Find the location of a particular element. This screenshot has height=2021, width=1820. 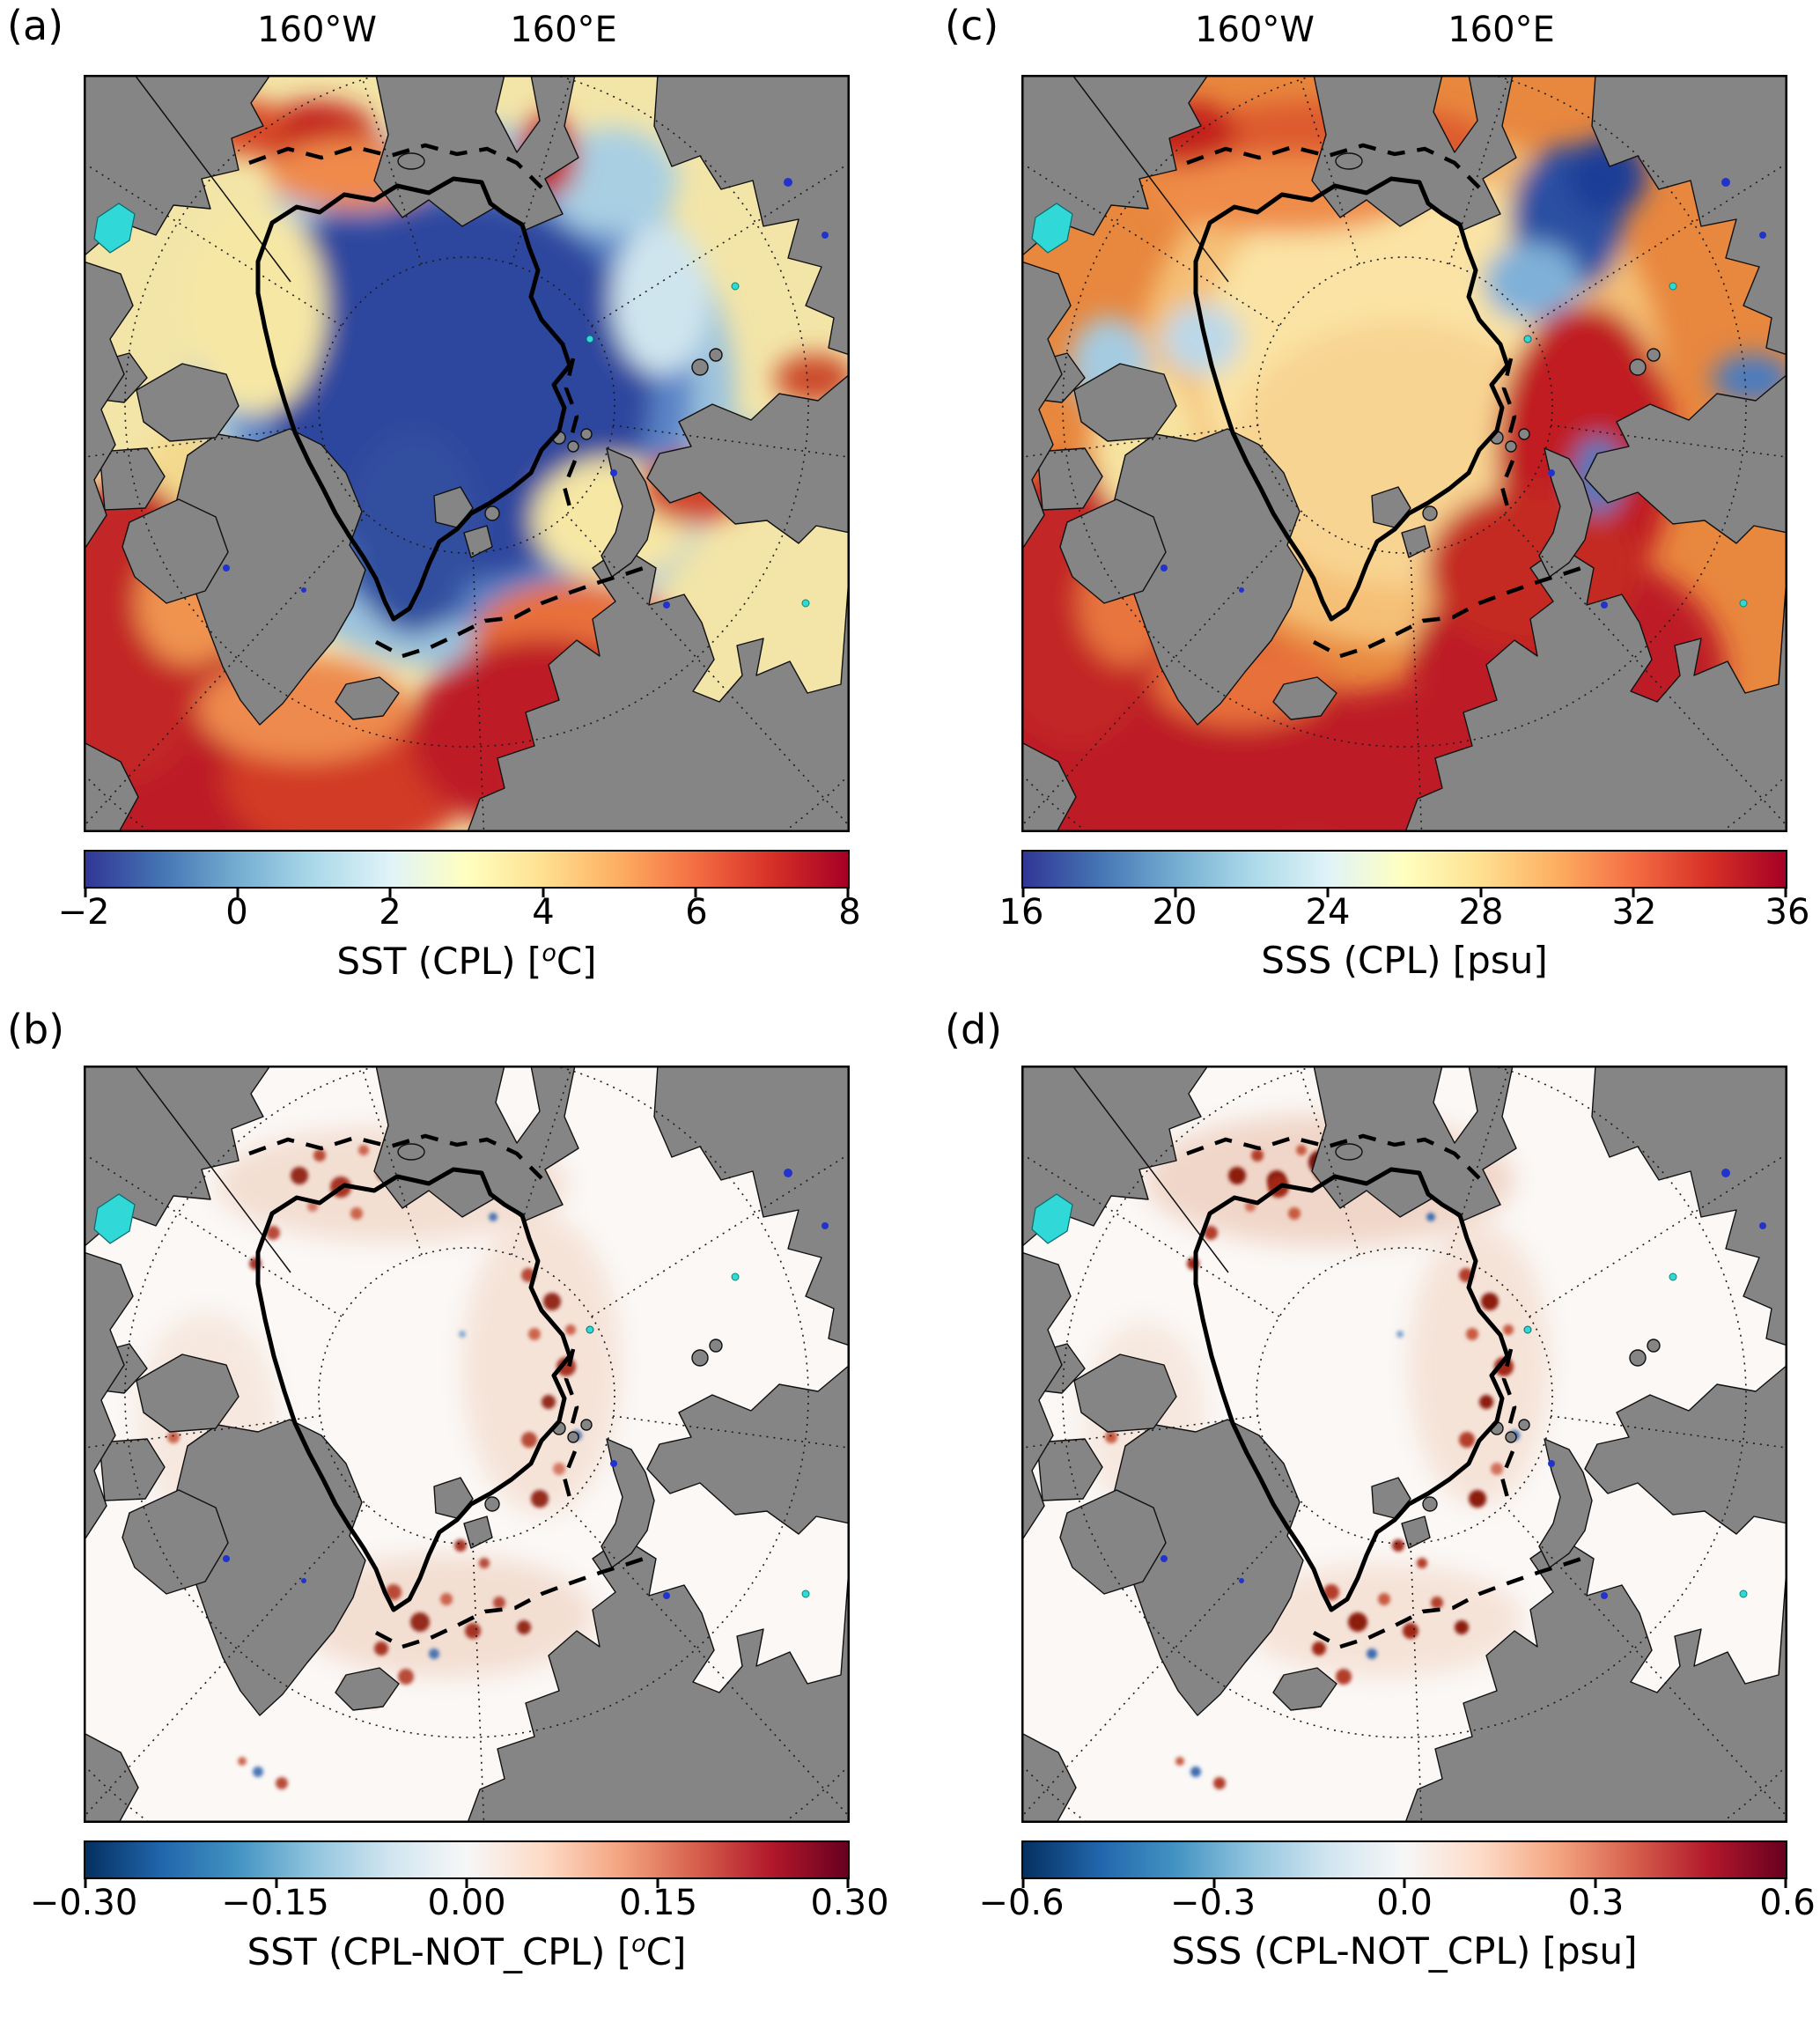

tick-label: −0.30 is located at coordinates (83, 1903).